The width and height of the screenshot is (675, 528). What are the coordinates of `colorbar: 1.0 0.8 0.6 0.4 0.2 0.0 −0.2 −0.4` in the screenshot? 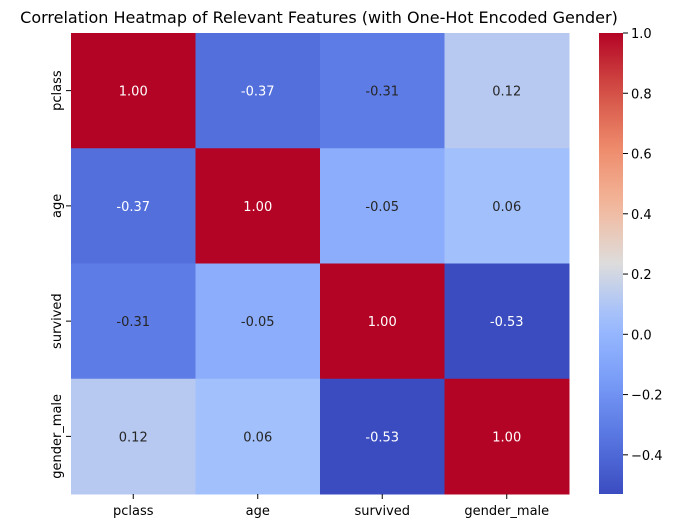 It's located at (631, 260).